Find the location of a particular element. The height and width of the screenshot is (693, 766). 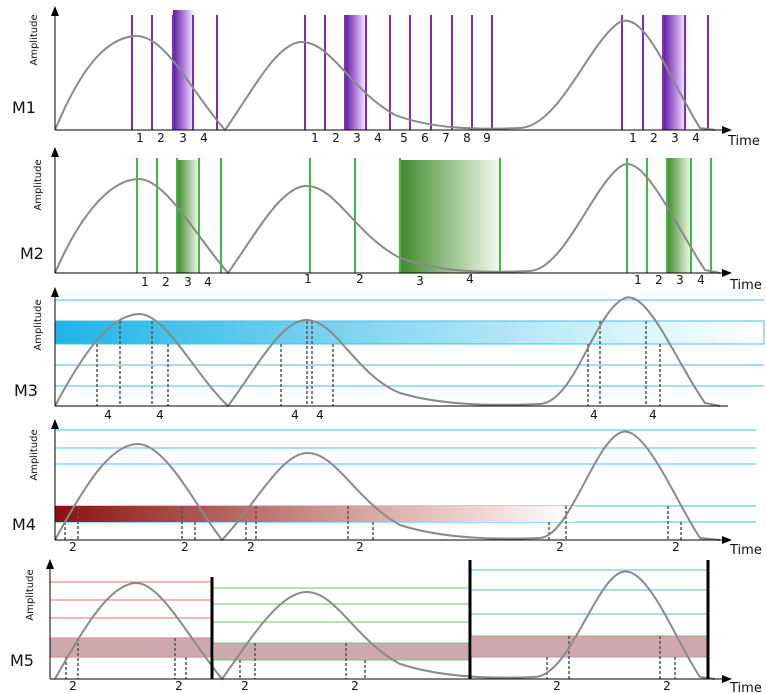

m3-tick-labels: 4 4 4 4 4 4 is located at coordinates (380, 415).